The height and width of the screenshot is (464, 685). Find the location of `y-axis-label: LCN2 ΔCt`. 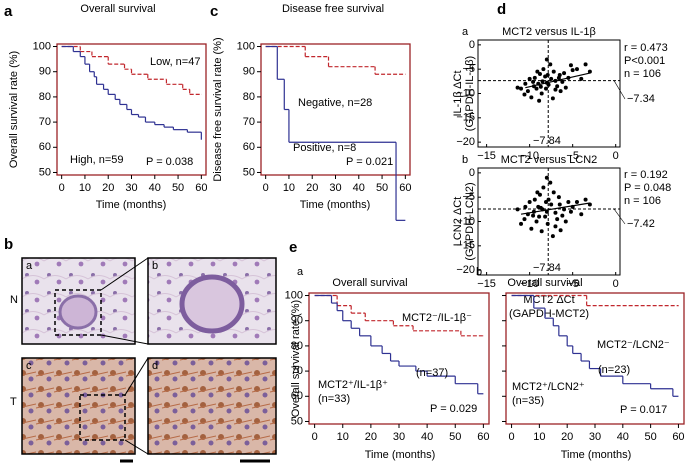

y-axis-label: LCN2 ΔCt is located at coordinates (458, 222).